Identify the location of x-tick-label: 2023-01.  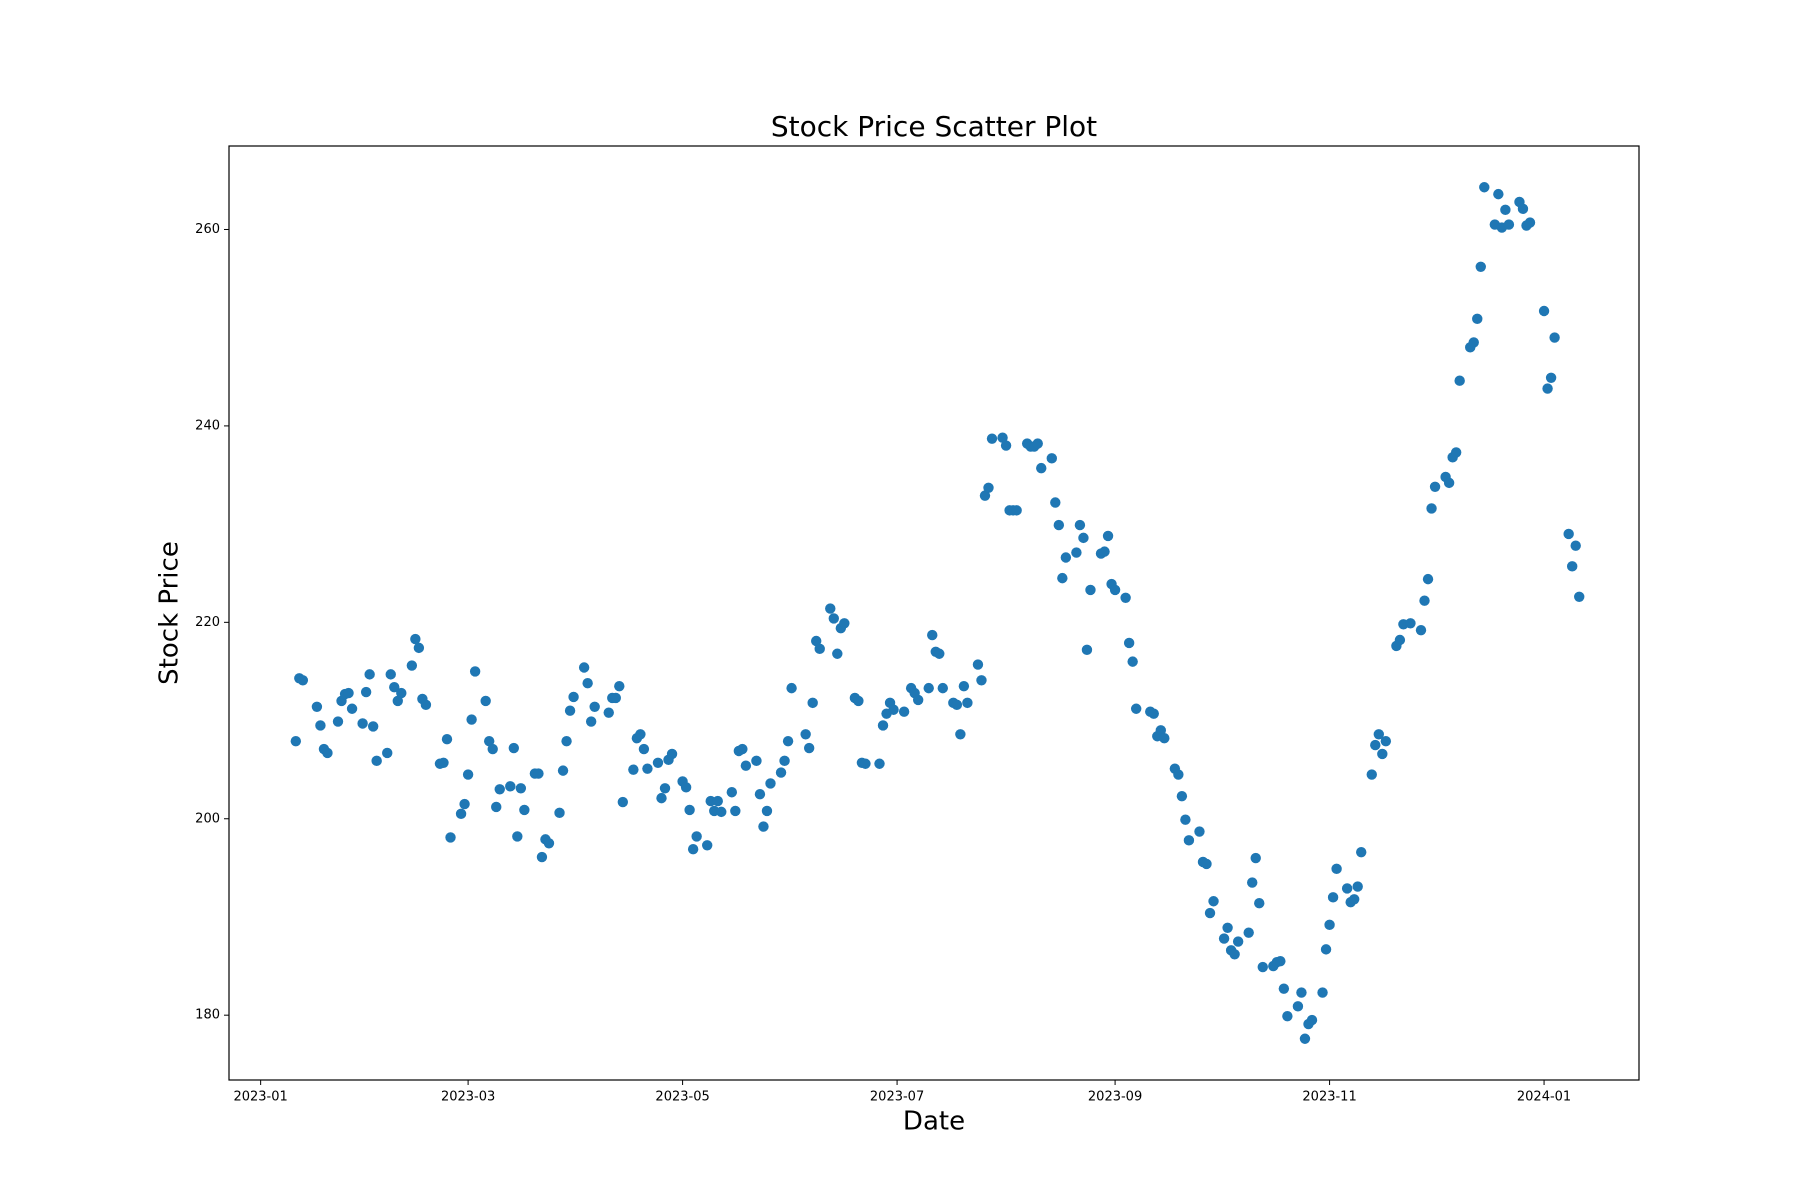
(260, 1097).